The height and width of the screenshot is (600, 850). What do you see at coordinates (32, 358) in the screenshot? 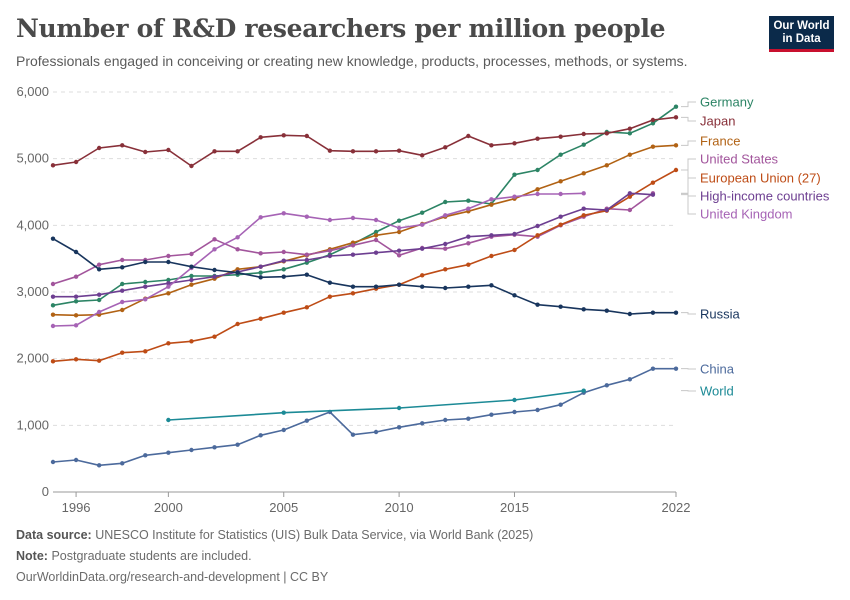
I see `y-tick-label: 2,000` at bounding box center [32, 358].